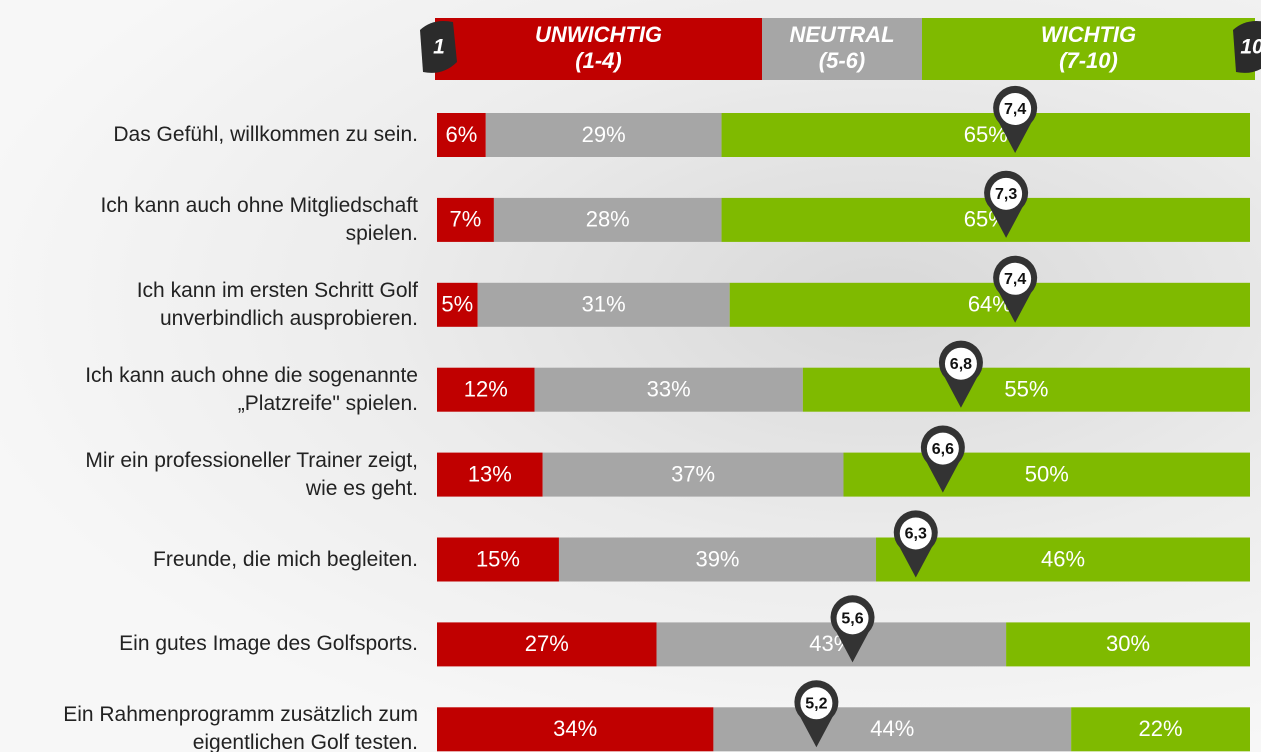 This screenshot has width=1261, height=752. What do you see at coordinates (1088, 49) in the screenshot?
I see `legend-wichtig: WICHTIG (7-10)` at bounding box center [1088, 49].